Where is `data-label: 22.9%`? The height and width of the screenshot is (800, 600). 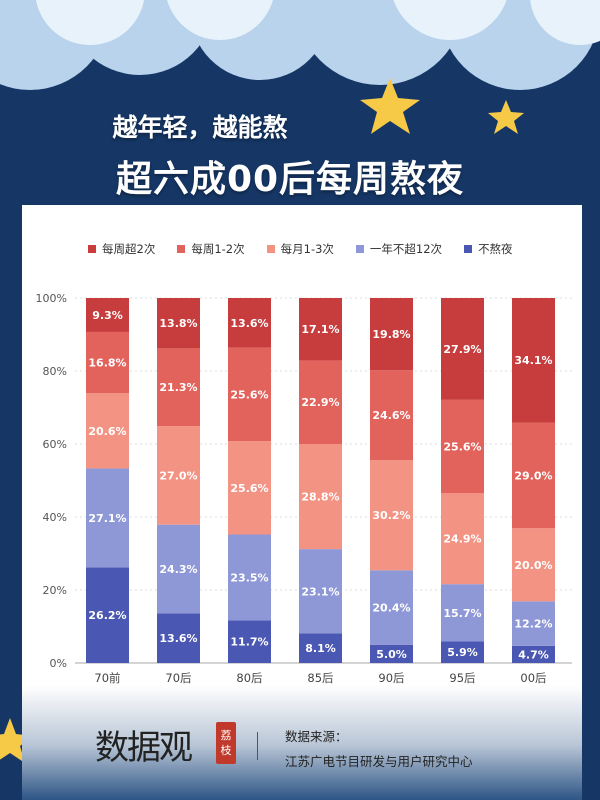
data-label: 22.9% is located at coordinates (320, 402).